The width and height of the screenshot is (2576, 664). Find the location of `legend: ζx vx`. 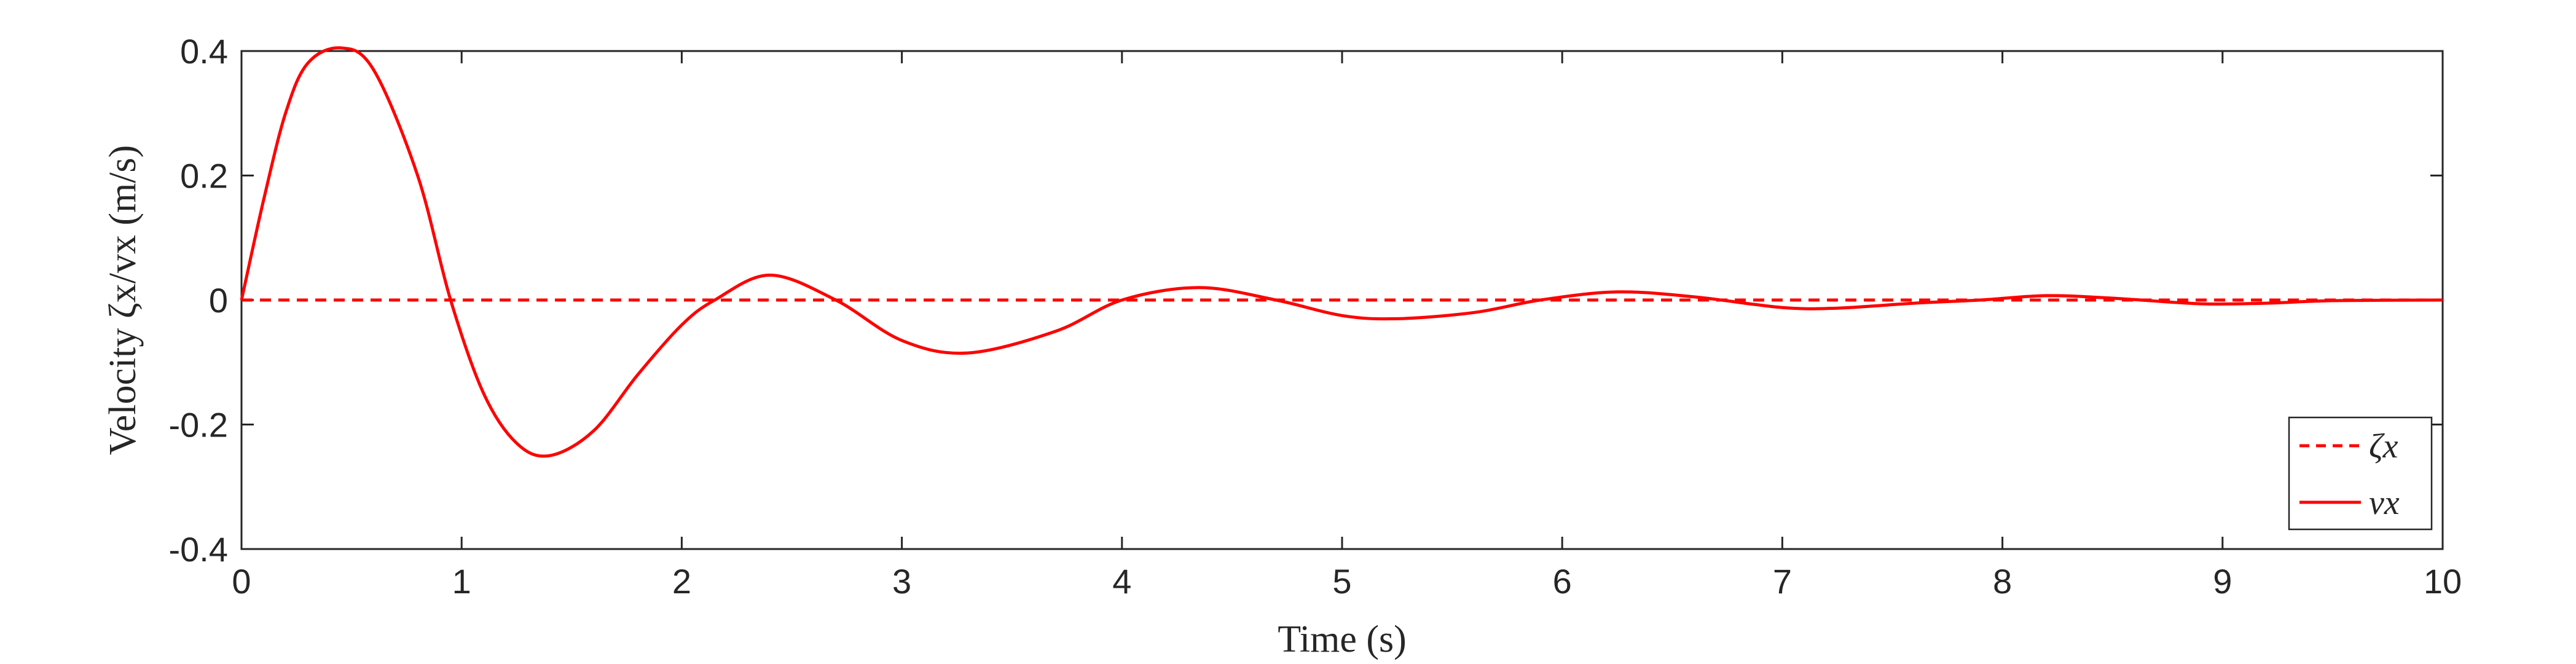

legend: ζx vx is located at coordinates (2360, 473).